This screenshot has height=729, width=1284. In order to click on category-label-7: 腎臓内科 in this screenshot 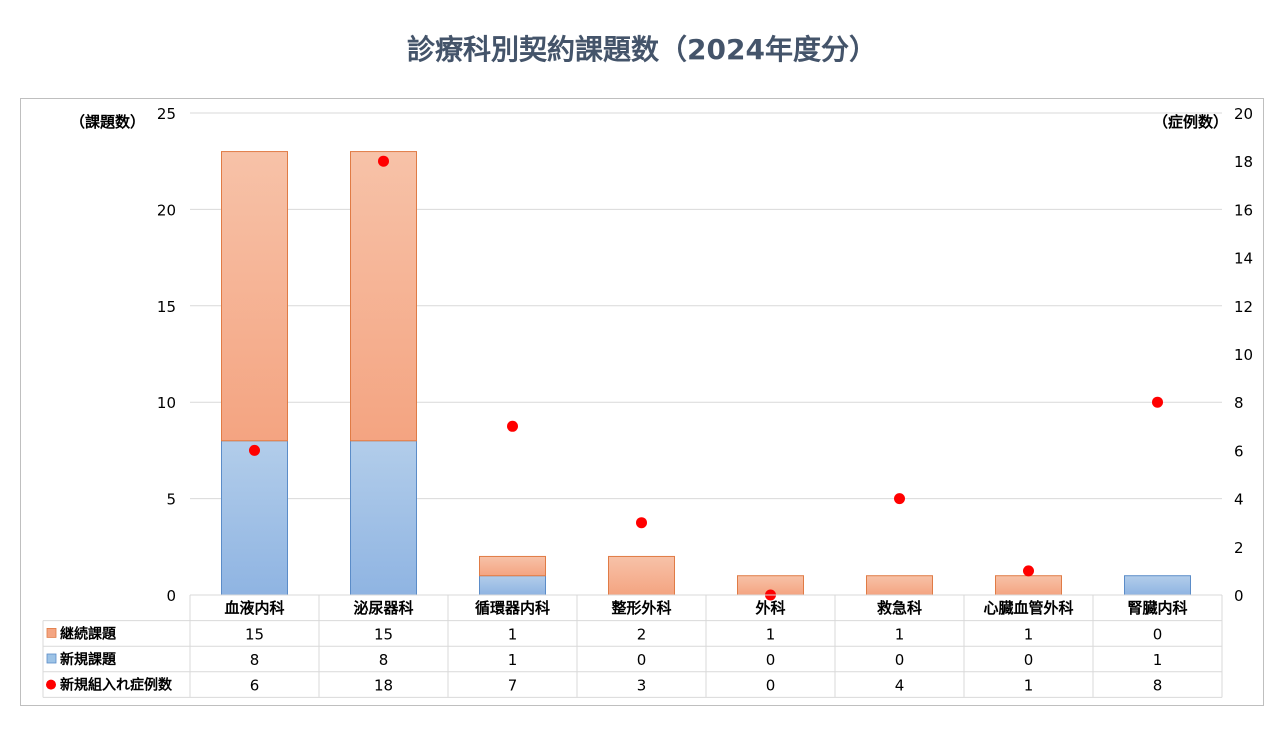, I will do `click(1157, 608)`.